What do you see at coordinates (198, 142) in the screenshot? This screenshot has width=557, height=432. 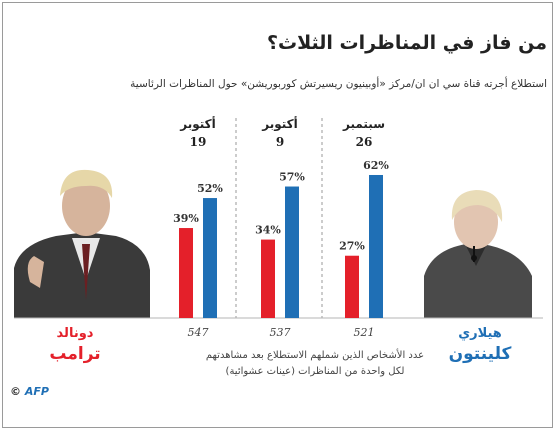 I see `category-day-label: 19` at bounding box center [198, 142].